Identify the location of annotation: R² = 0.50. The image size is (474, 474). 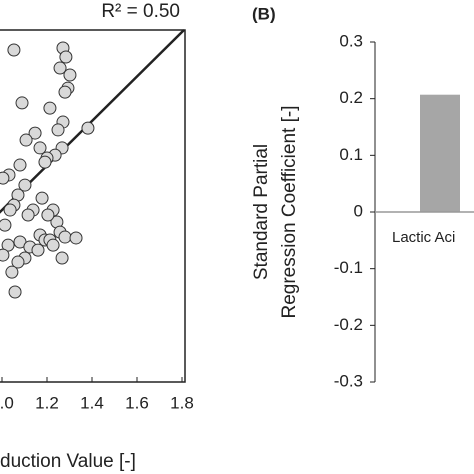
(140, 11).